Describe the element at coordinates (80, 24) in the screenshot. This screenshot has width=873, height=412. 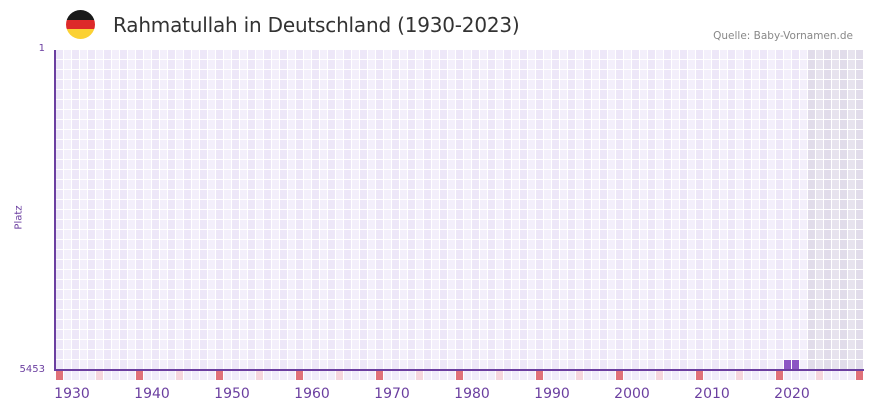
I see `germany-flag-icon` at that location.